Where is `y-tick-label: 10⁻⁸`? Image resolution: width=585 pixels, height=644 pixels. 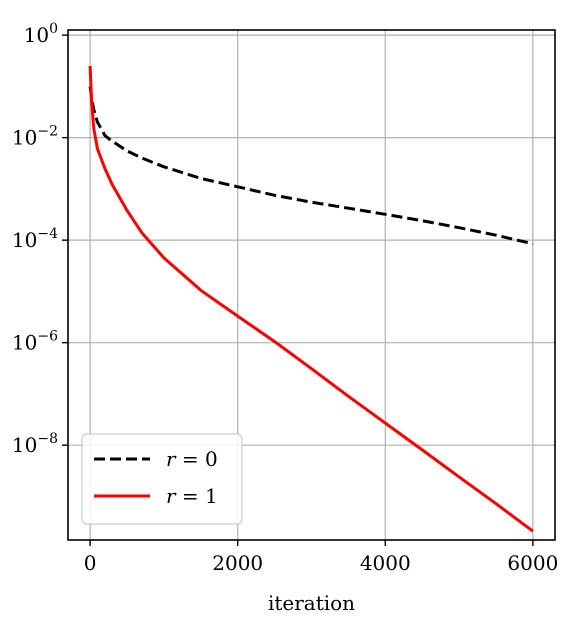 y-tick-label: 10⁻⁸ is located at coordinates (35, 444).